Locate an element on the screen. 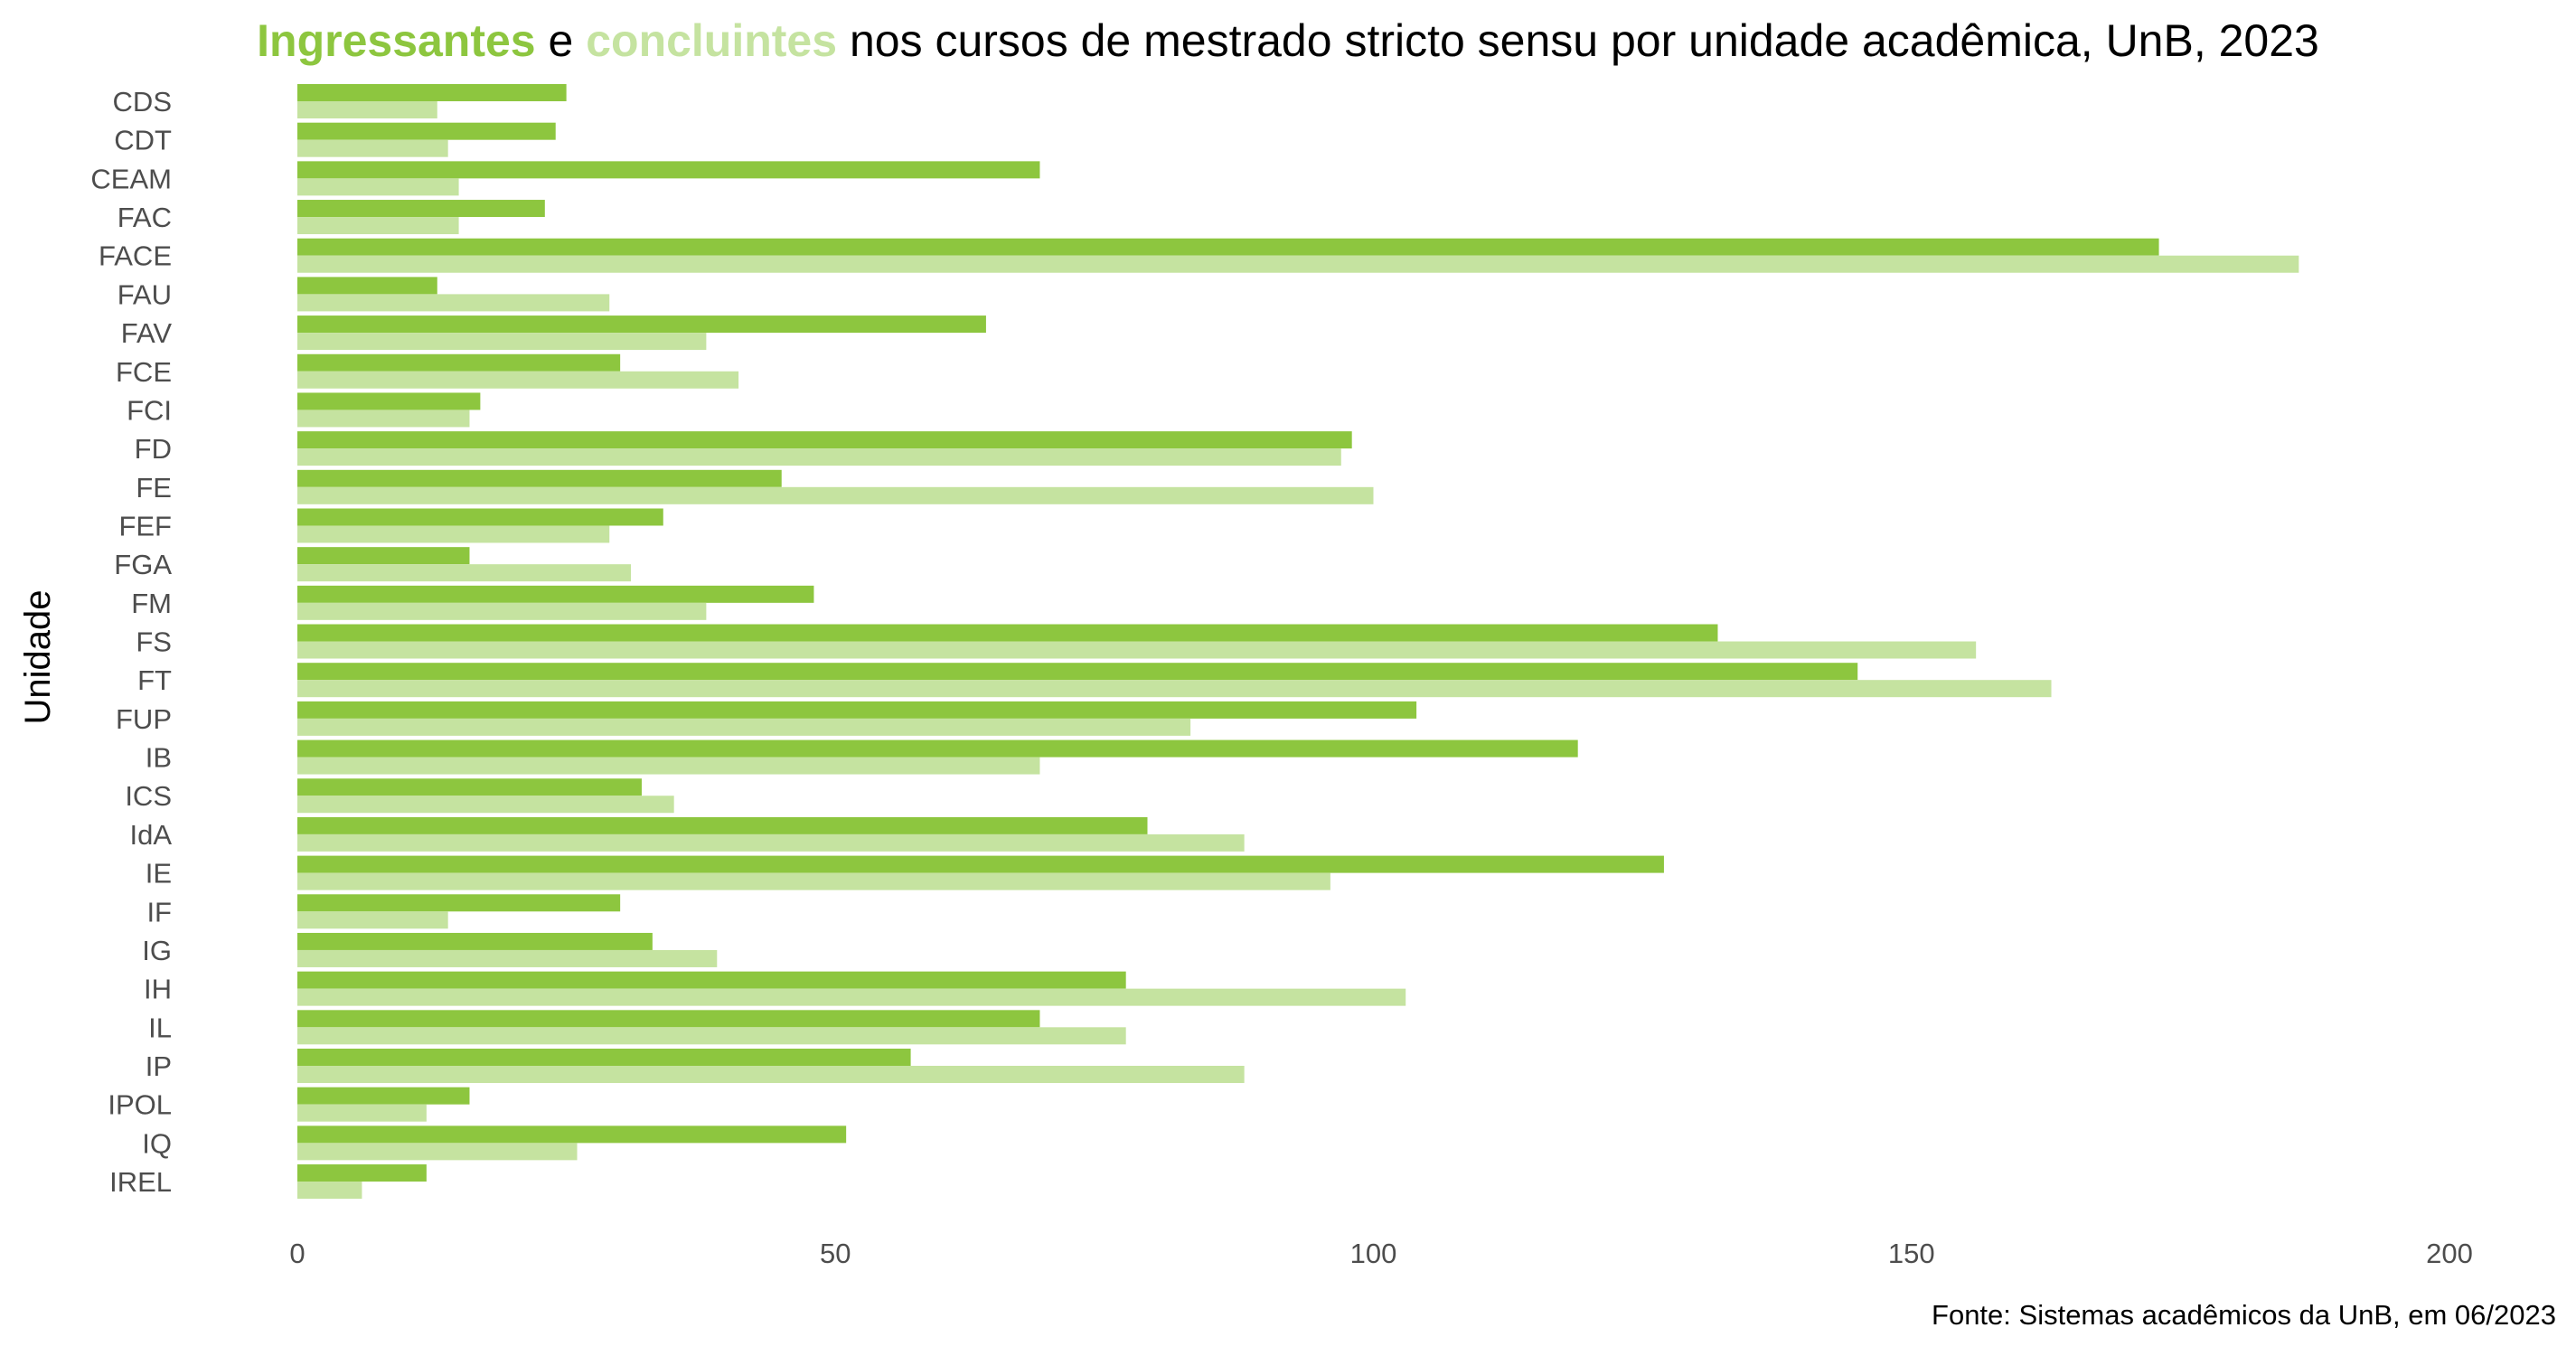 This screenshot has height=1356, width=2576. bar-ingressantes-ics is located at coordinates (470, 787).